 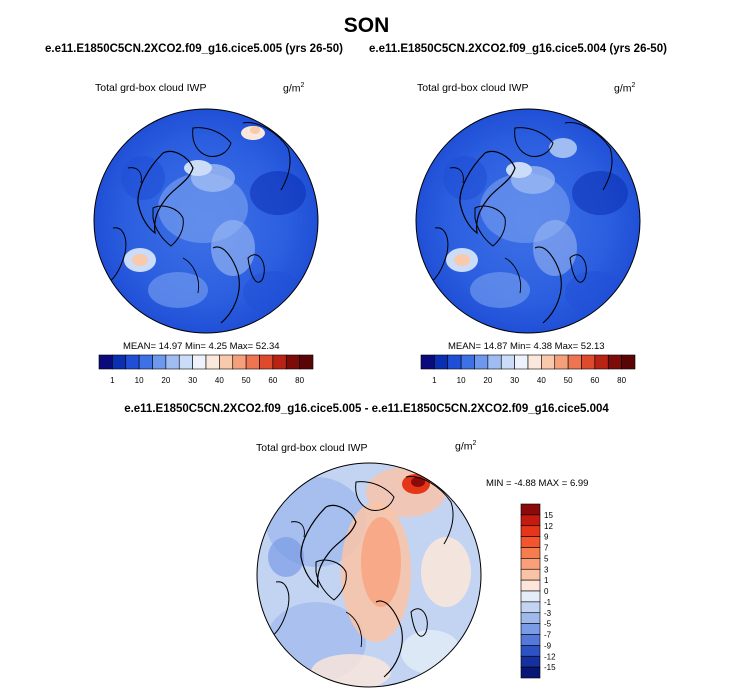 I want to click on left-colorbar-tick-label: 1, so click(x=112, y=380).